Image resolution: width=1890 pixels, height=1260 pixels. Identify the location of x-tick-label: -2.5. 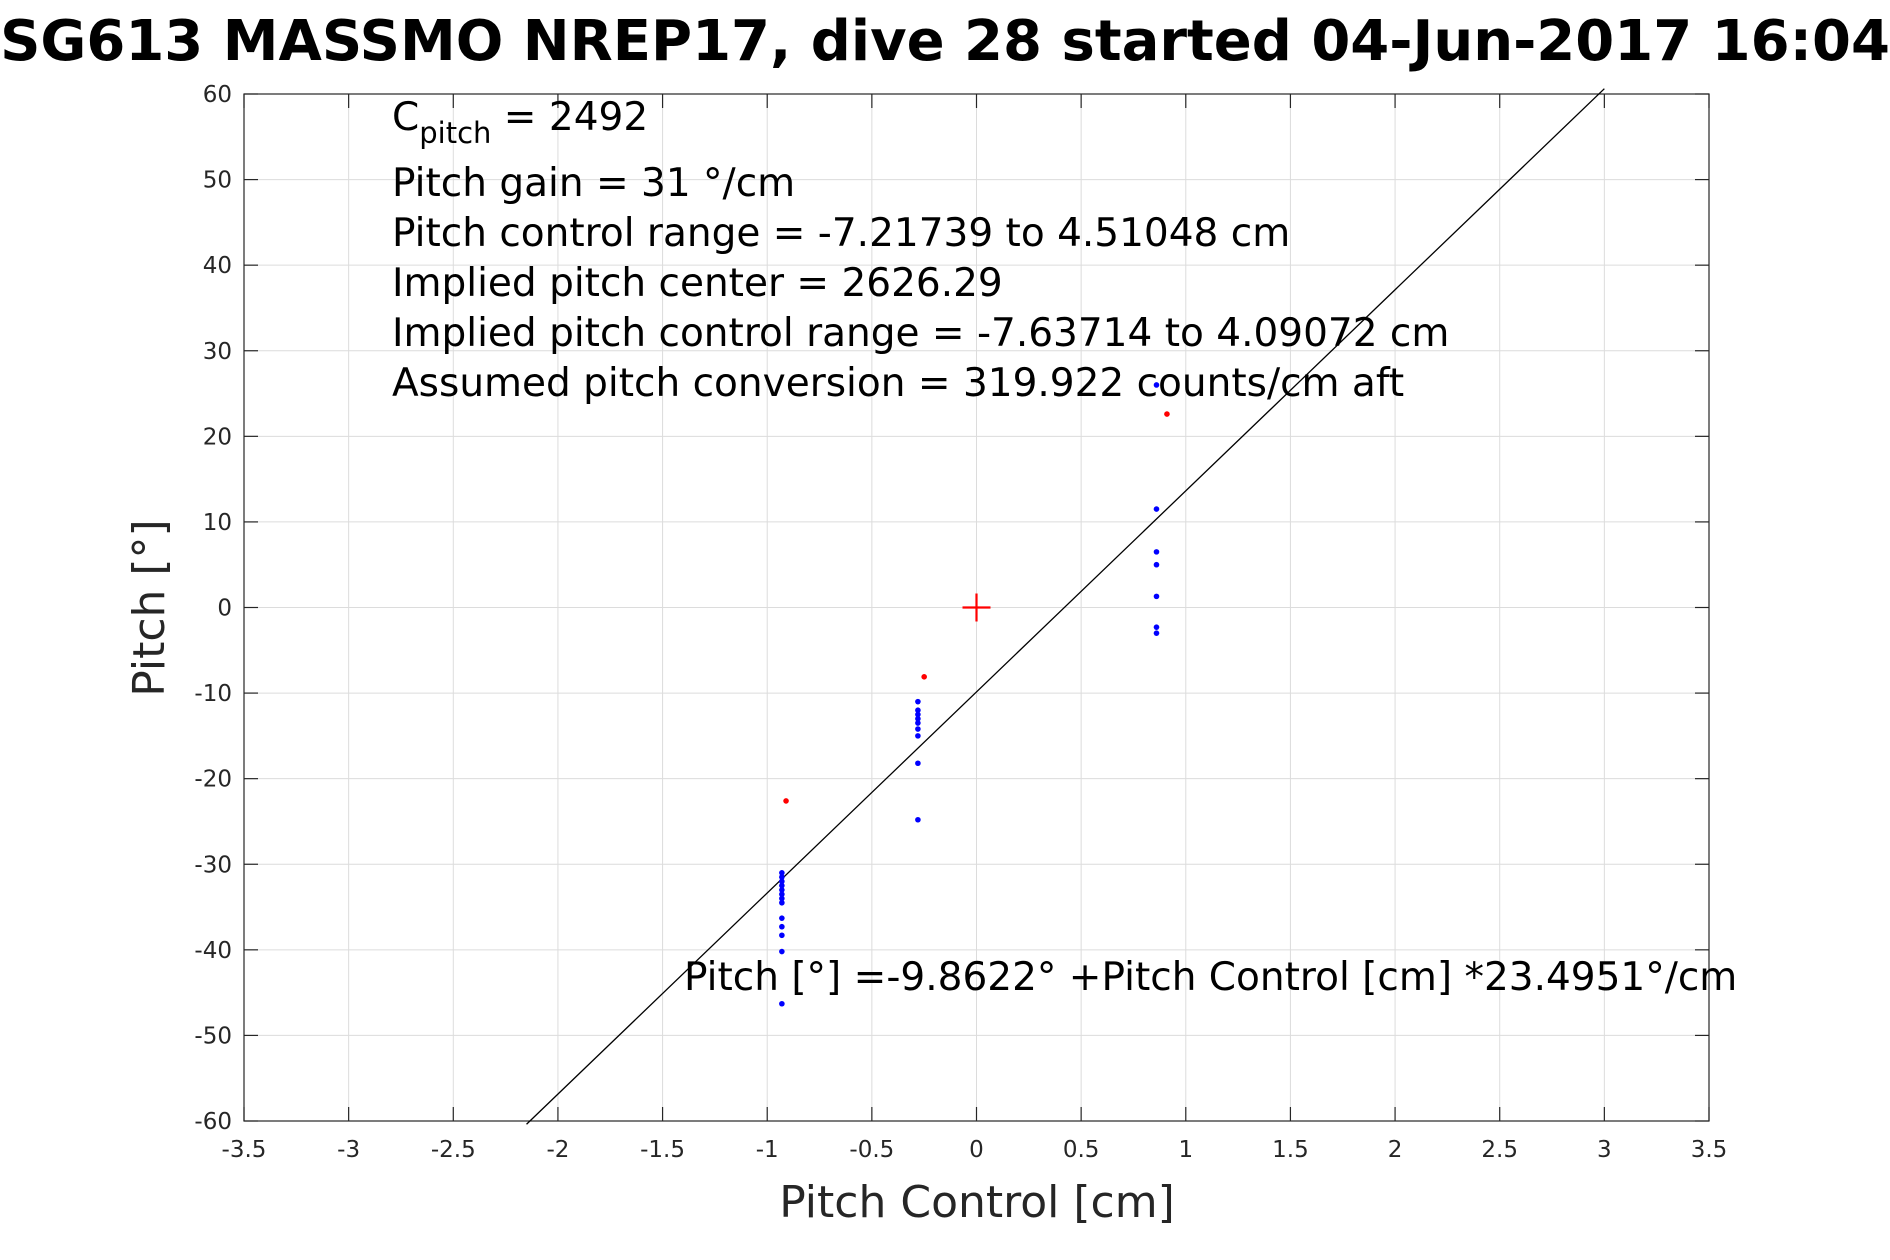
(453, 1150).